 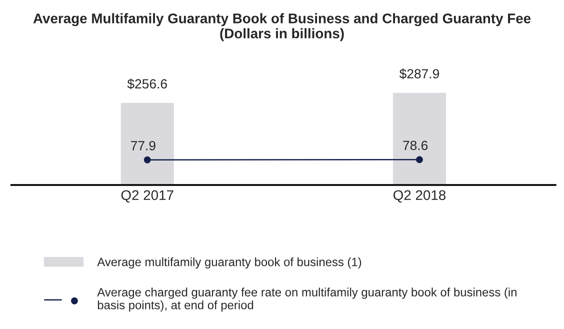 I want to click on chart-title: Average Multifamily Guaranty Book of Business and Charged Guaranty Fee (Dollars in billions), so click(x=282, y=27).